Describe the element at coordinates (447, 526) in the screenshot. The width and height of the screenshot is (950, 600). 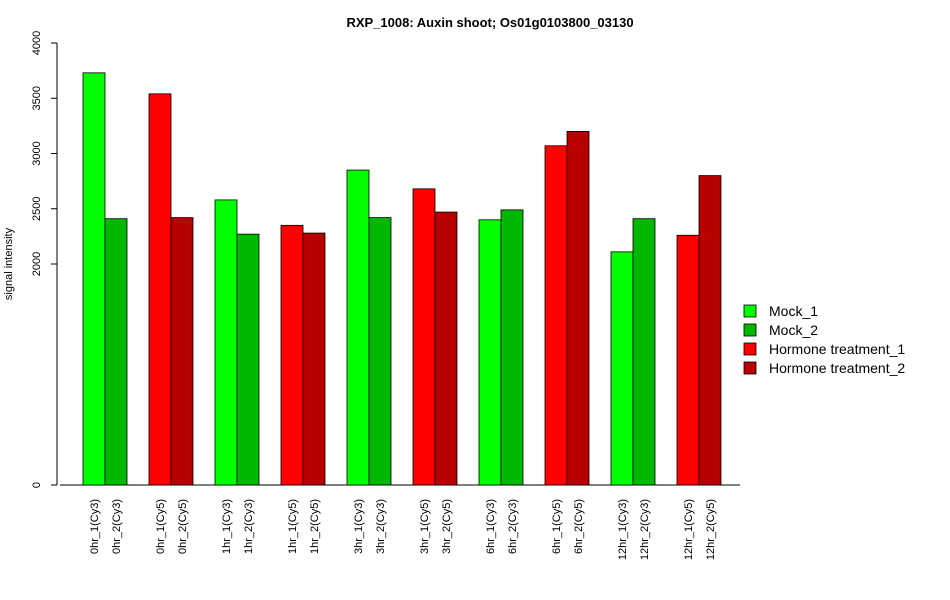
I see `x-tick-label: 3hr_2(Cy5)` at that location.